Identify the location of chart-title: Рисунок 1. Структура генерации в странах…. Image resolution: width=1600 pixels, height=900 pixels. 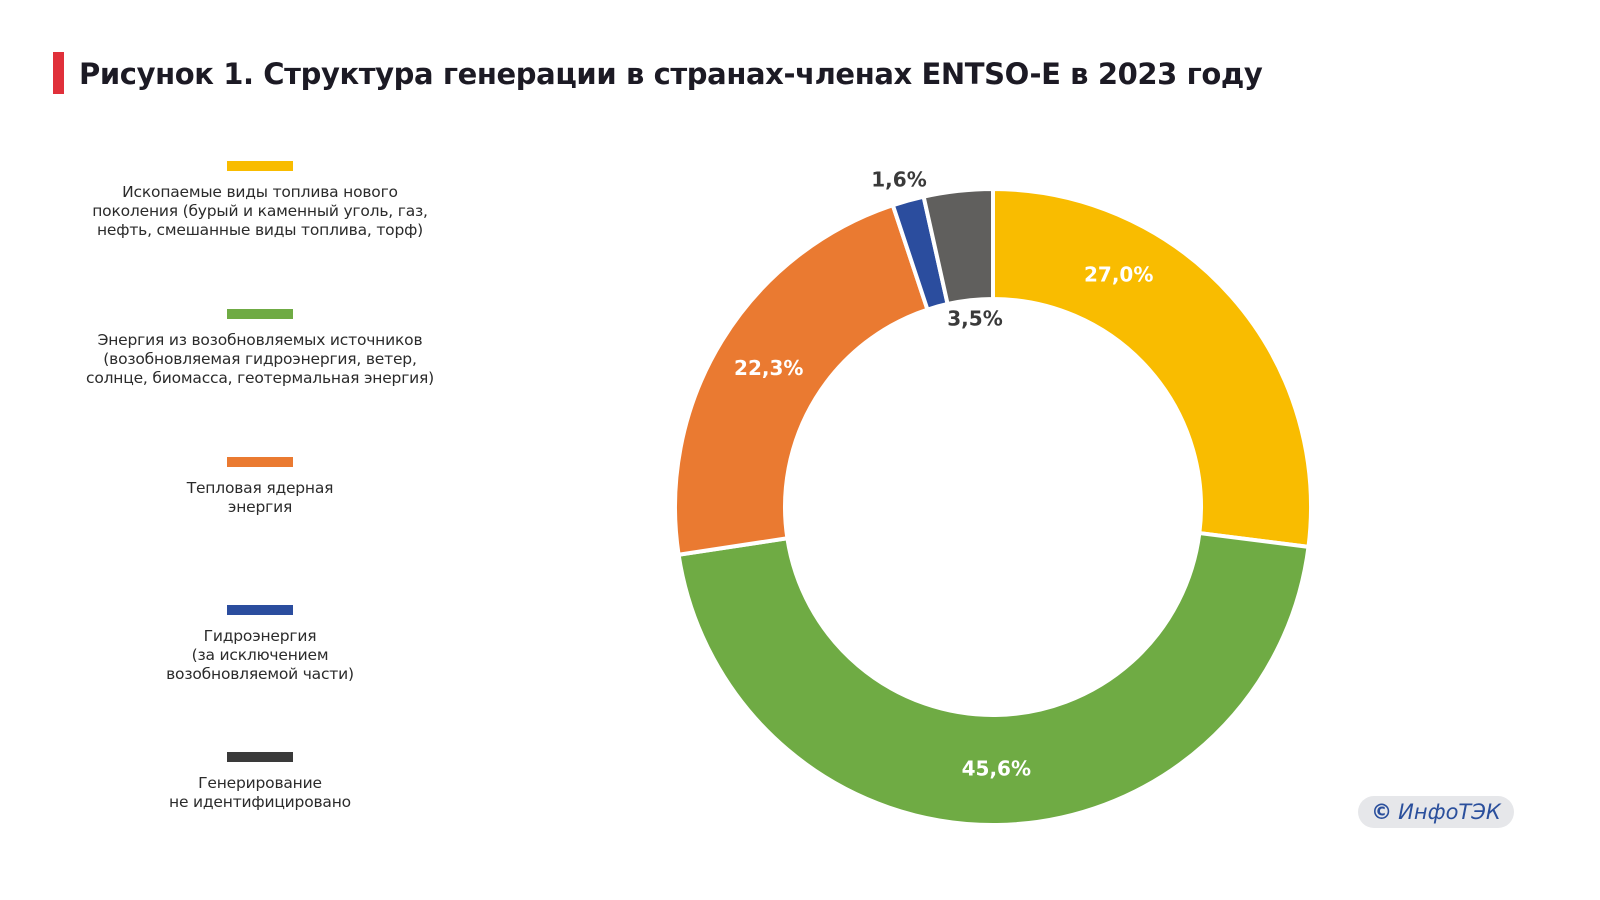
(671, 74).